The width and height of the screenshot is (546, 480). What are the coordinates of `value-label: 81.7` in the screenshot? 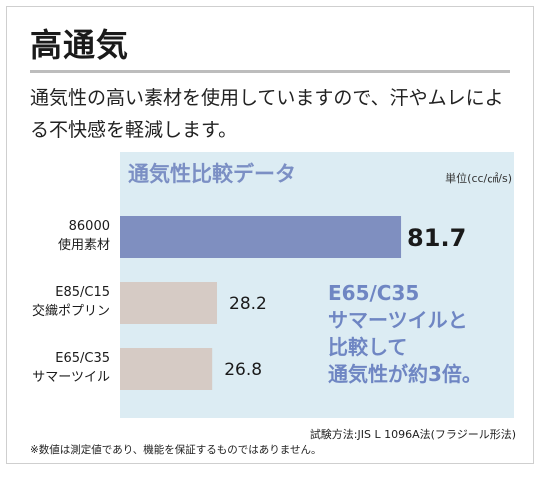 It's located at (436, 238).